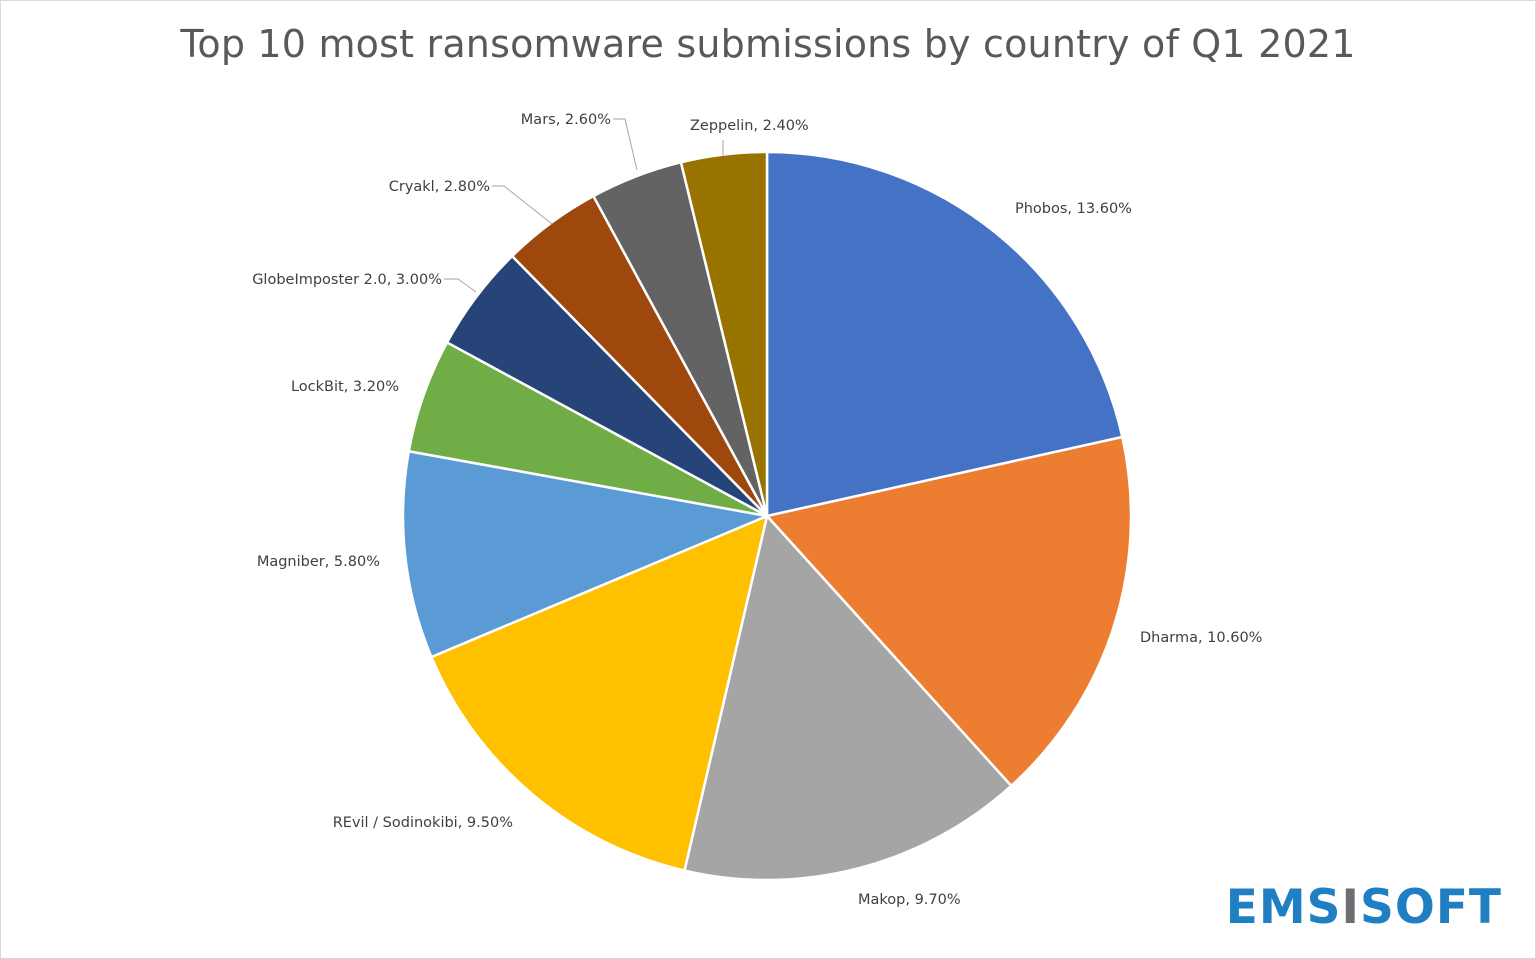 This screenshot has width=1536, height=959. What do you see at coordinates (423, 823) in the screenshot?
I see `data-label-revil-sodinokibi: REvil / Sodinokibi, 9.50%` at bounding box center [423, 823].